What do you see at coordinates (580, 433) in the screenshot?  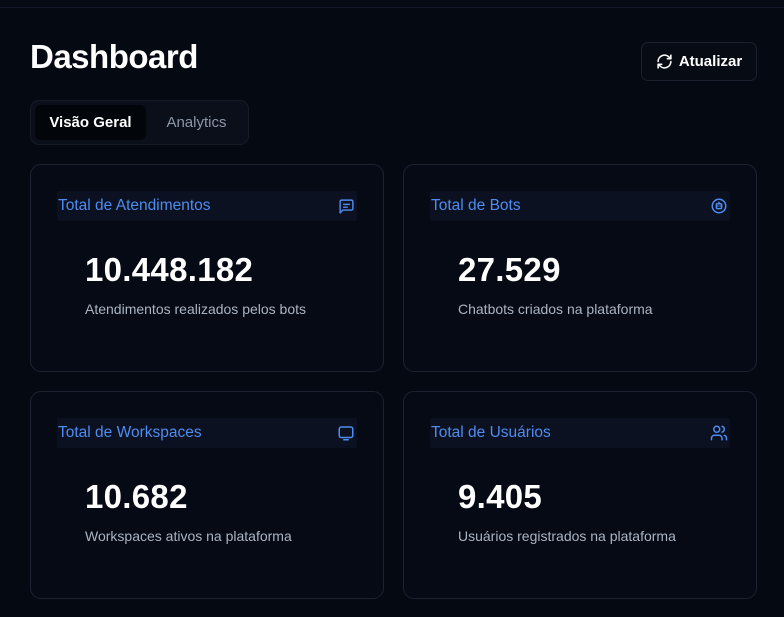 I see `card-header: Total de Usuários` at bounding box center [580, 433].